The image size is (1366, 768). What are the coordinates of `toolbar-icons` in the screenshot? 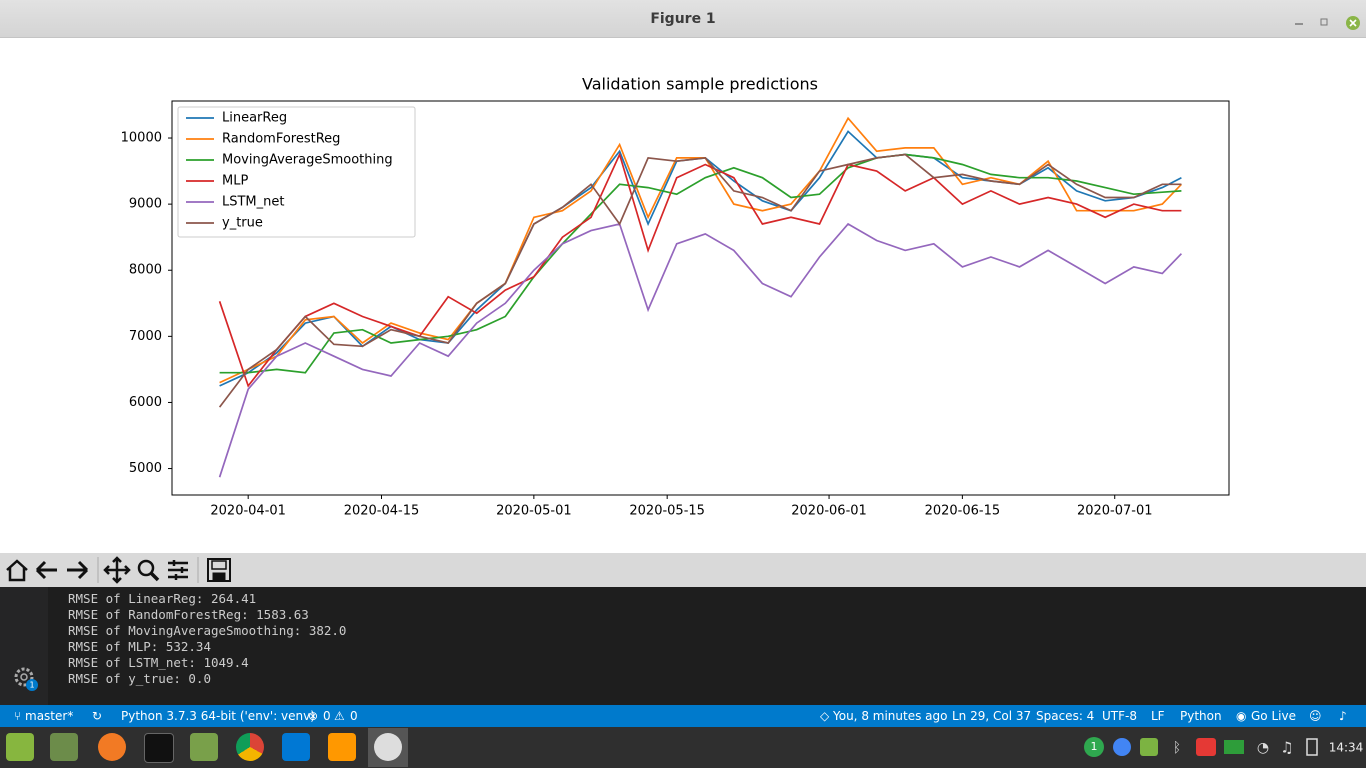 It's located at (118, 570).